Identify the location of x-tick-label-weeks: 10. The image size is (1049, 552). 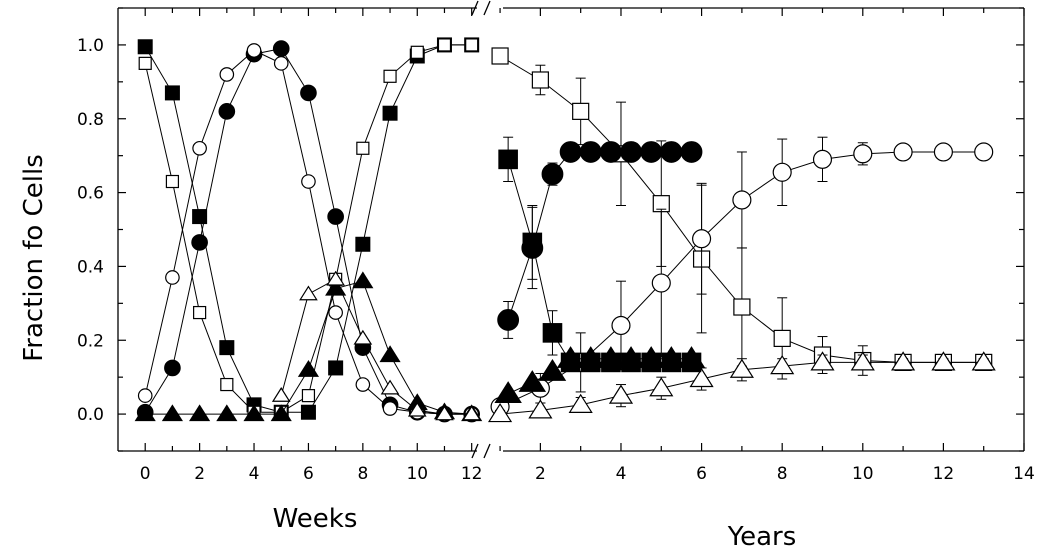
(417, 474).